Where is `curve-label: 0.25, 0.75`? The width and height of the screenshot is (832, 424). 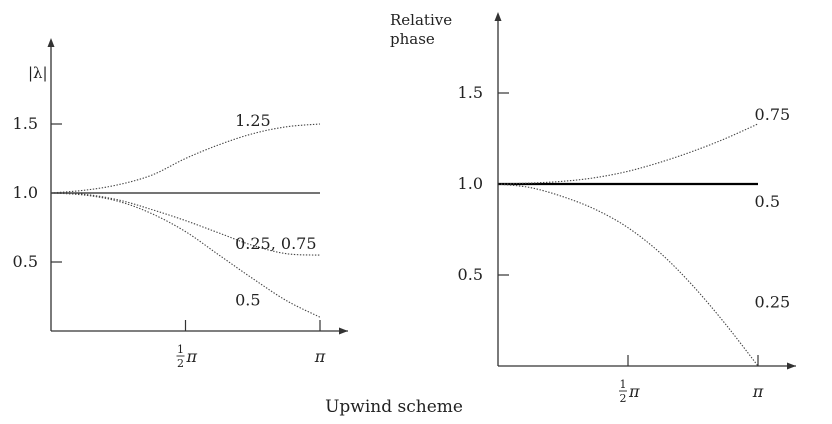
curve-label: 0.25, 0.75 is located at coordinates (275, 243).